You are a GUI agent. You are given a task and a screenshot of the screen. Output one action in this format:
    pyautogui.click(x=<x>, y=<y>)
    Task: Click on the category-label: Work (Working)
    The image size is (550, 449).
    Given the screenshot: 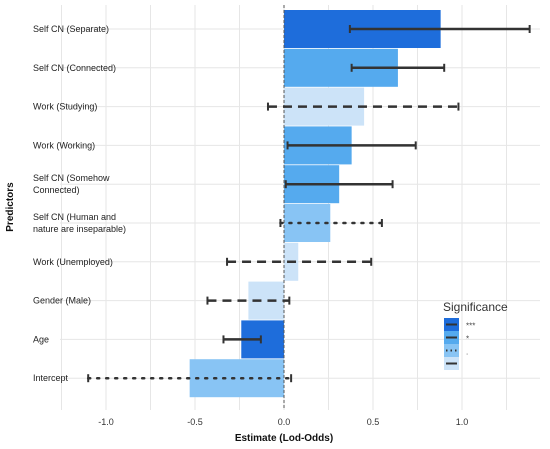 What is the action you would take?
    pyautogui.click(x=64, y=145)
    